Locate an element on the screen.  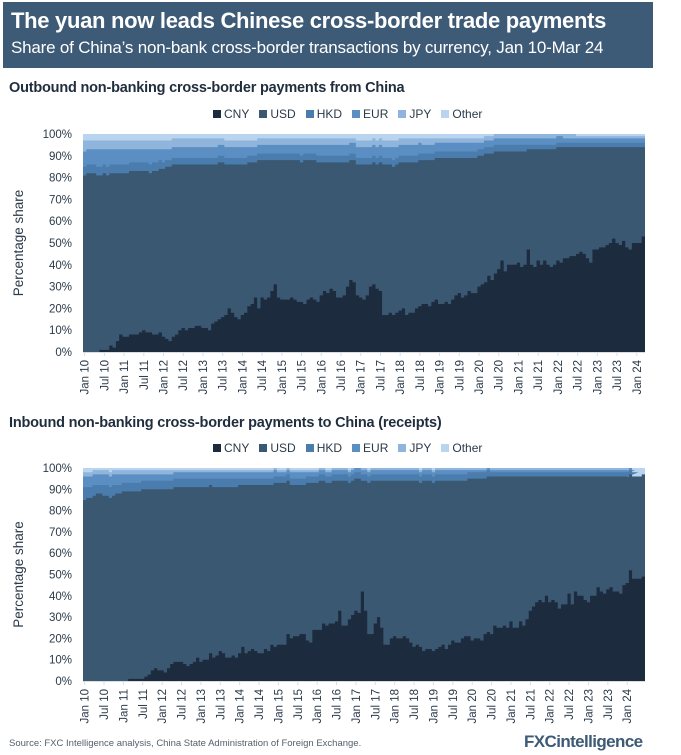
legend-label: USD is located at coordinates (283, 114).